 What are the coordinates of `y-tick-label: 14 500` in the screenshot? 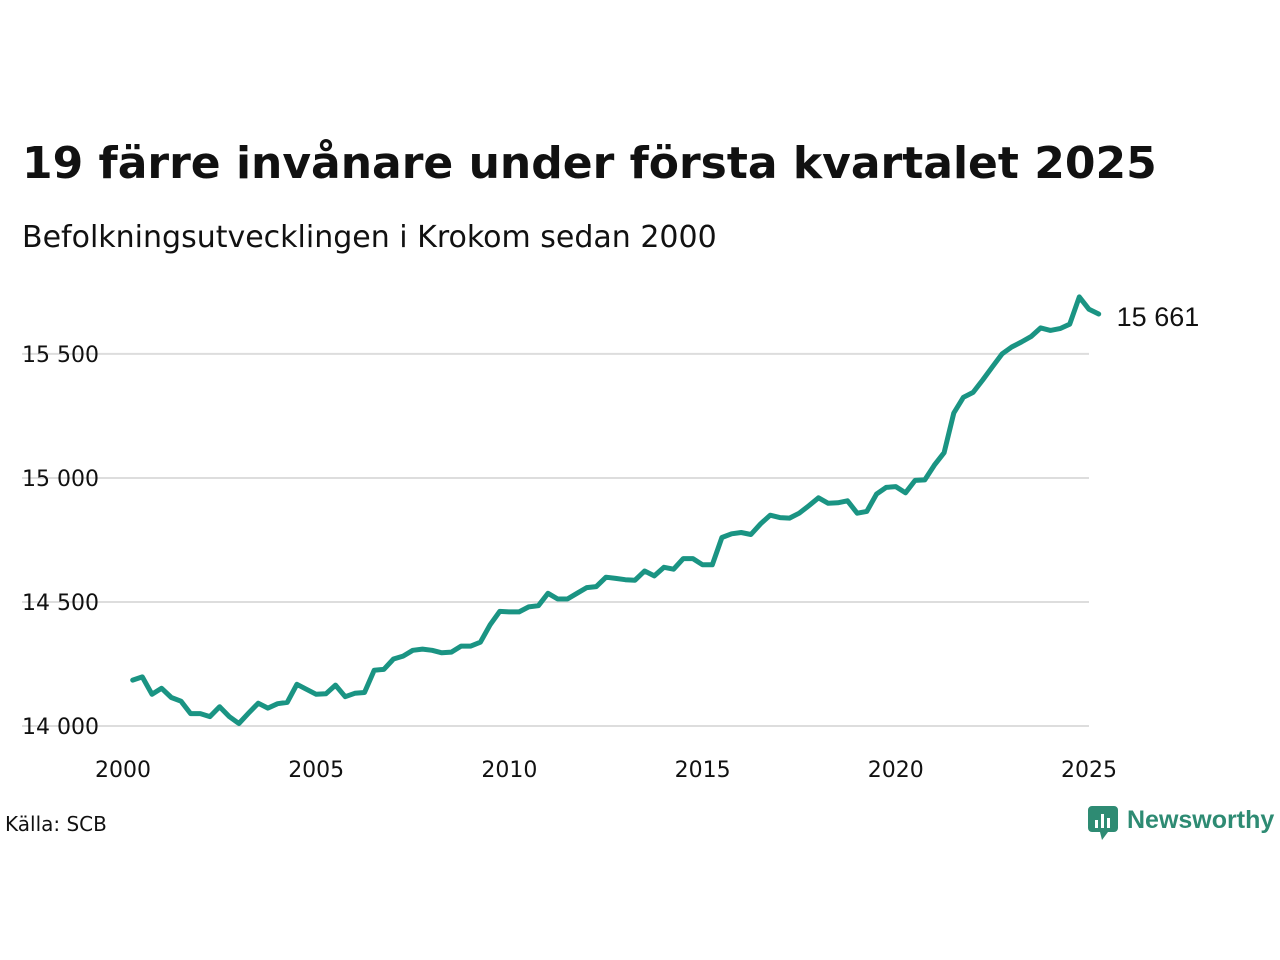 It's located at (60, 603).